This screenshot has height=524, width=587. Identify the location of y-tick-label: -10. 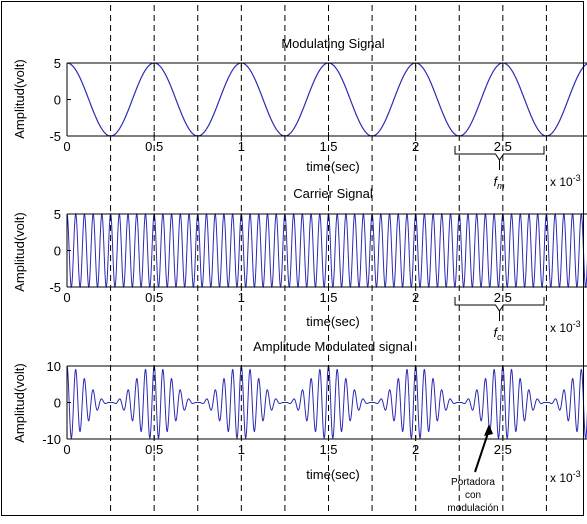
(51, 439).